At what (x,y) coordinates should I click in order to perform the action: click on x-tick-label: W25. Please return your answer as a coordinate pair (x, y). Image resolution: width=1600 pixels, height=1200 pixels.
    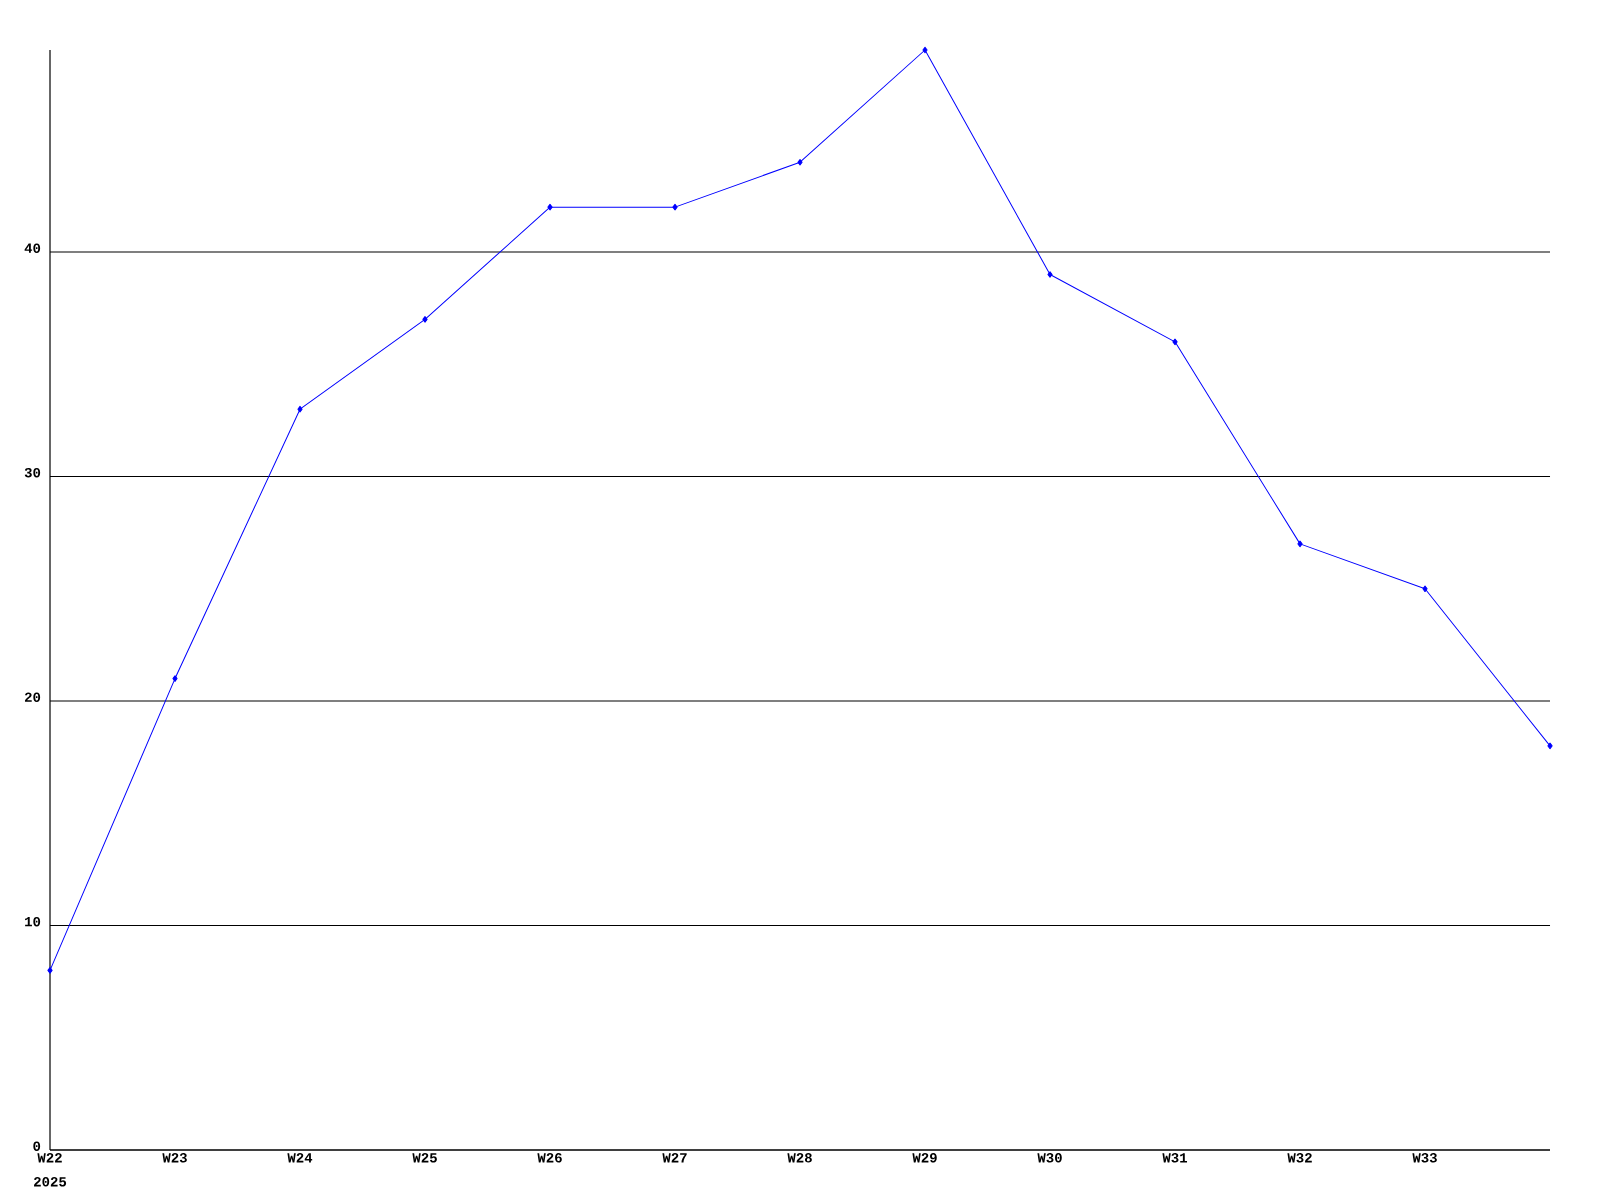
    Looking at the image, I should click on (424, 1158).